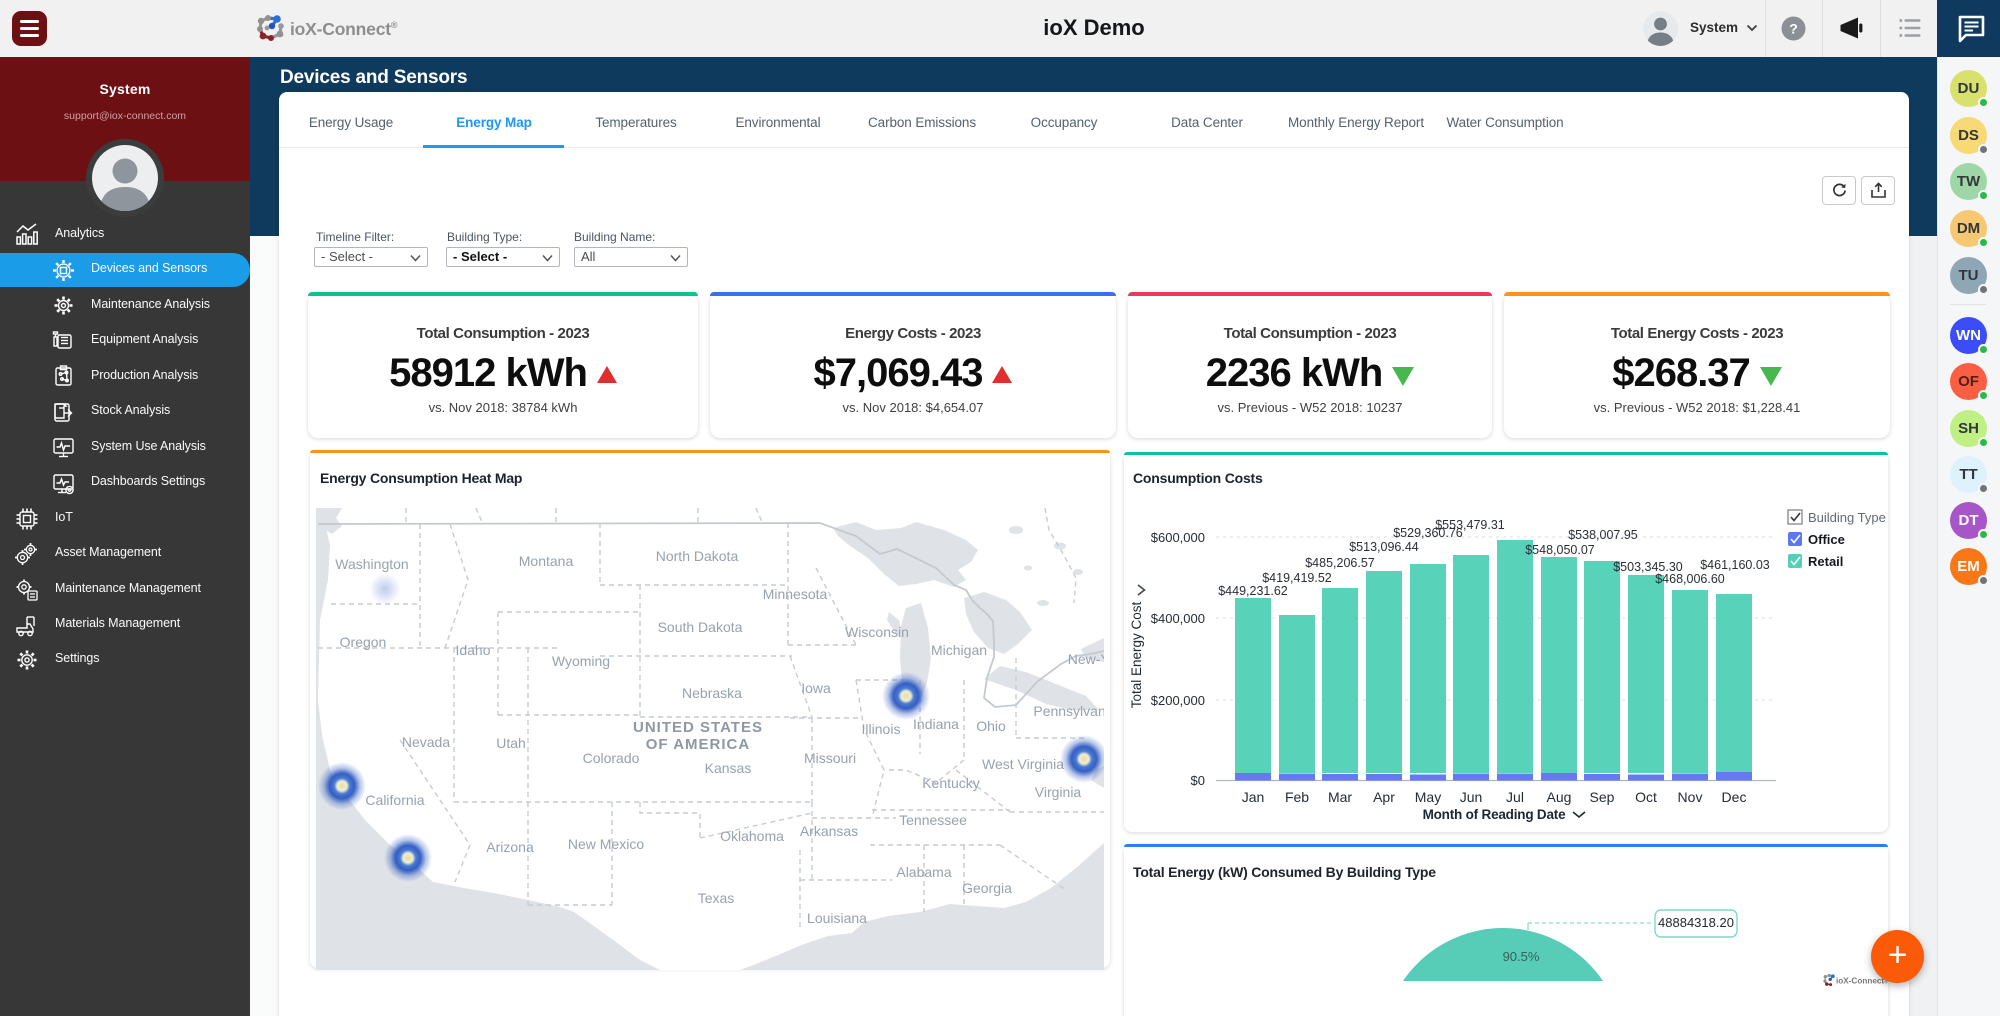 The width and height of the screenshot is (2000, 1016). I want to click on svg-text: Jun, so click(1471, 797).